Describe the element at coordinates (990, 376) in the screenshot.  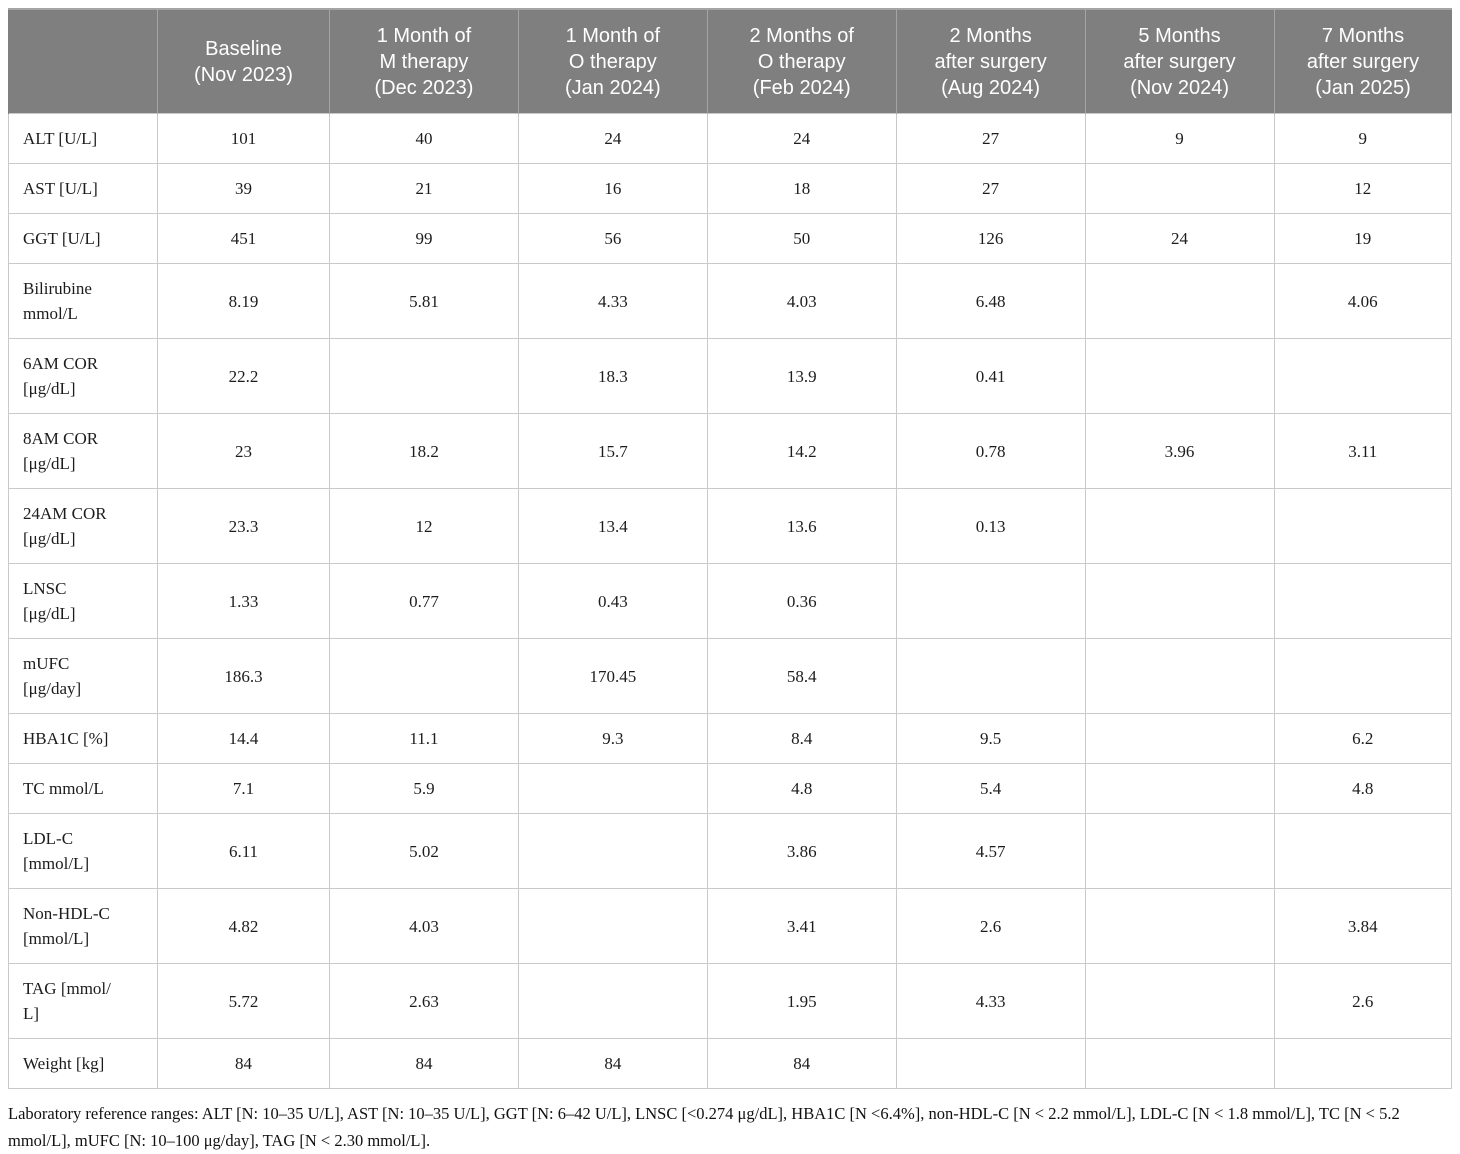
I see `value-cell: 0.41` at that location.